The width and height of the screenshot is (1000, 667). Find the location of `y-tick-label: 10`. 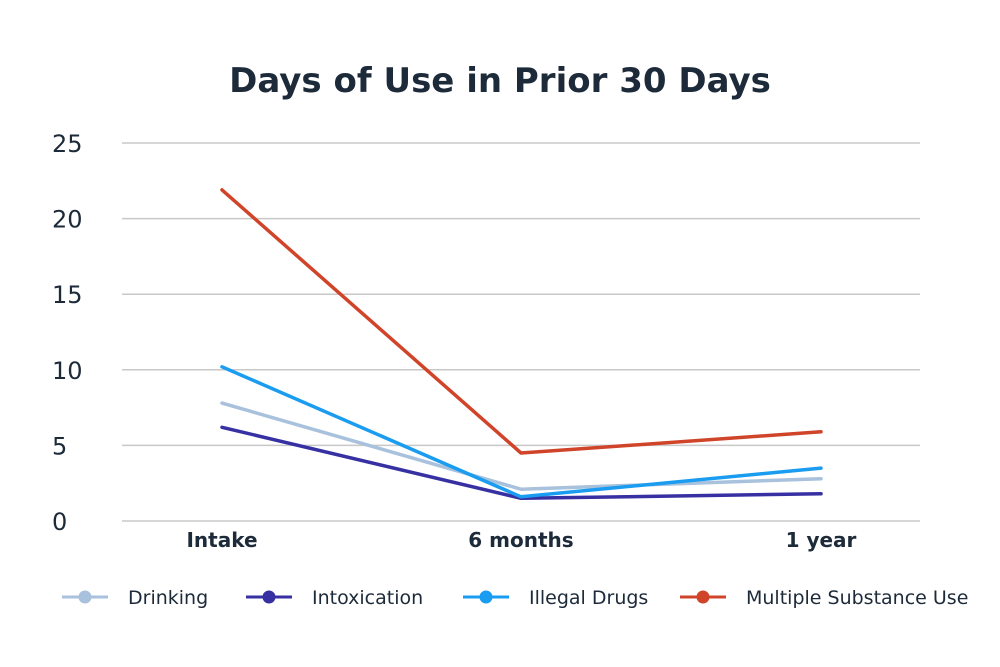

y-tick-label: 10 is located at coordinates (67, 371).